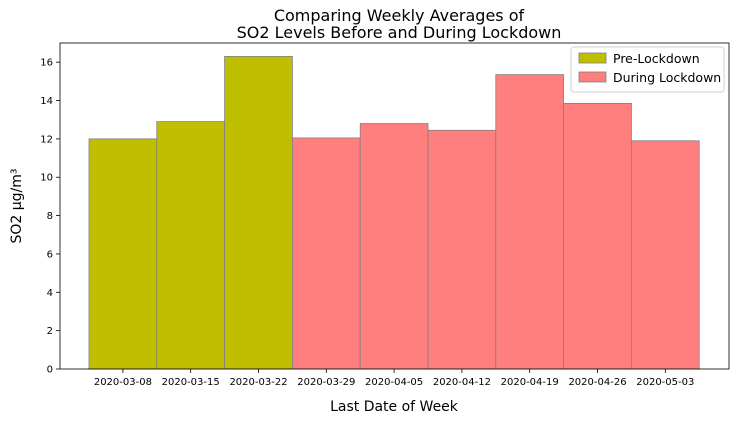  Describe the element at coordinates (50, 331) in the screenshot. I see `y-tick-label: 2` at that location.